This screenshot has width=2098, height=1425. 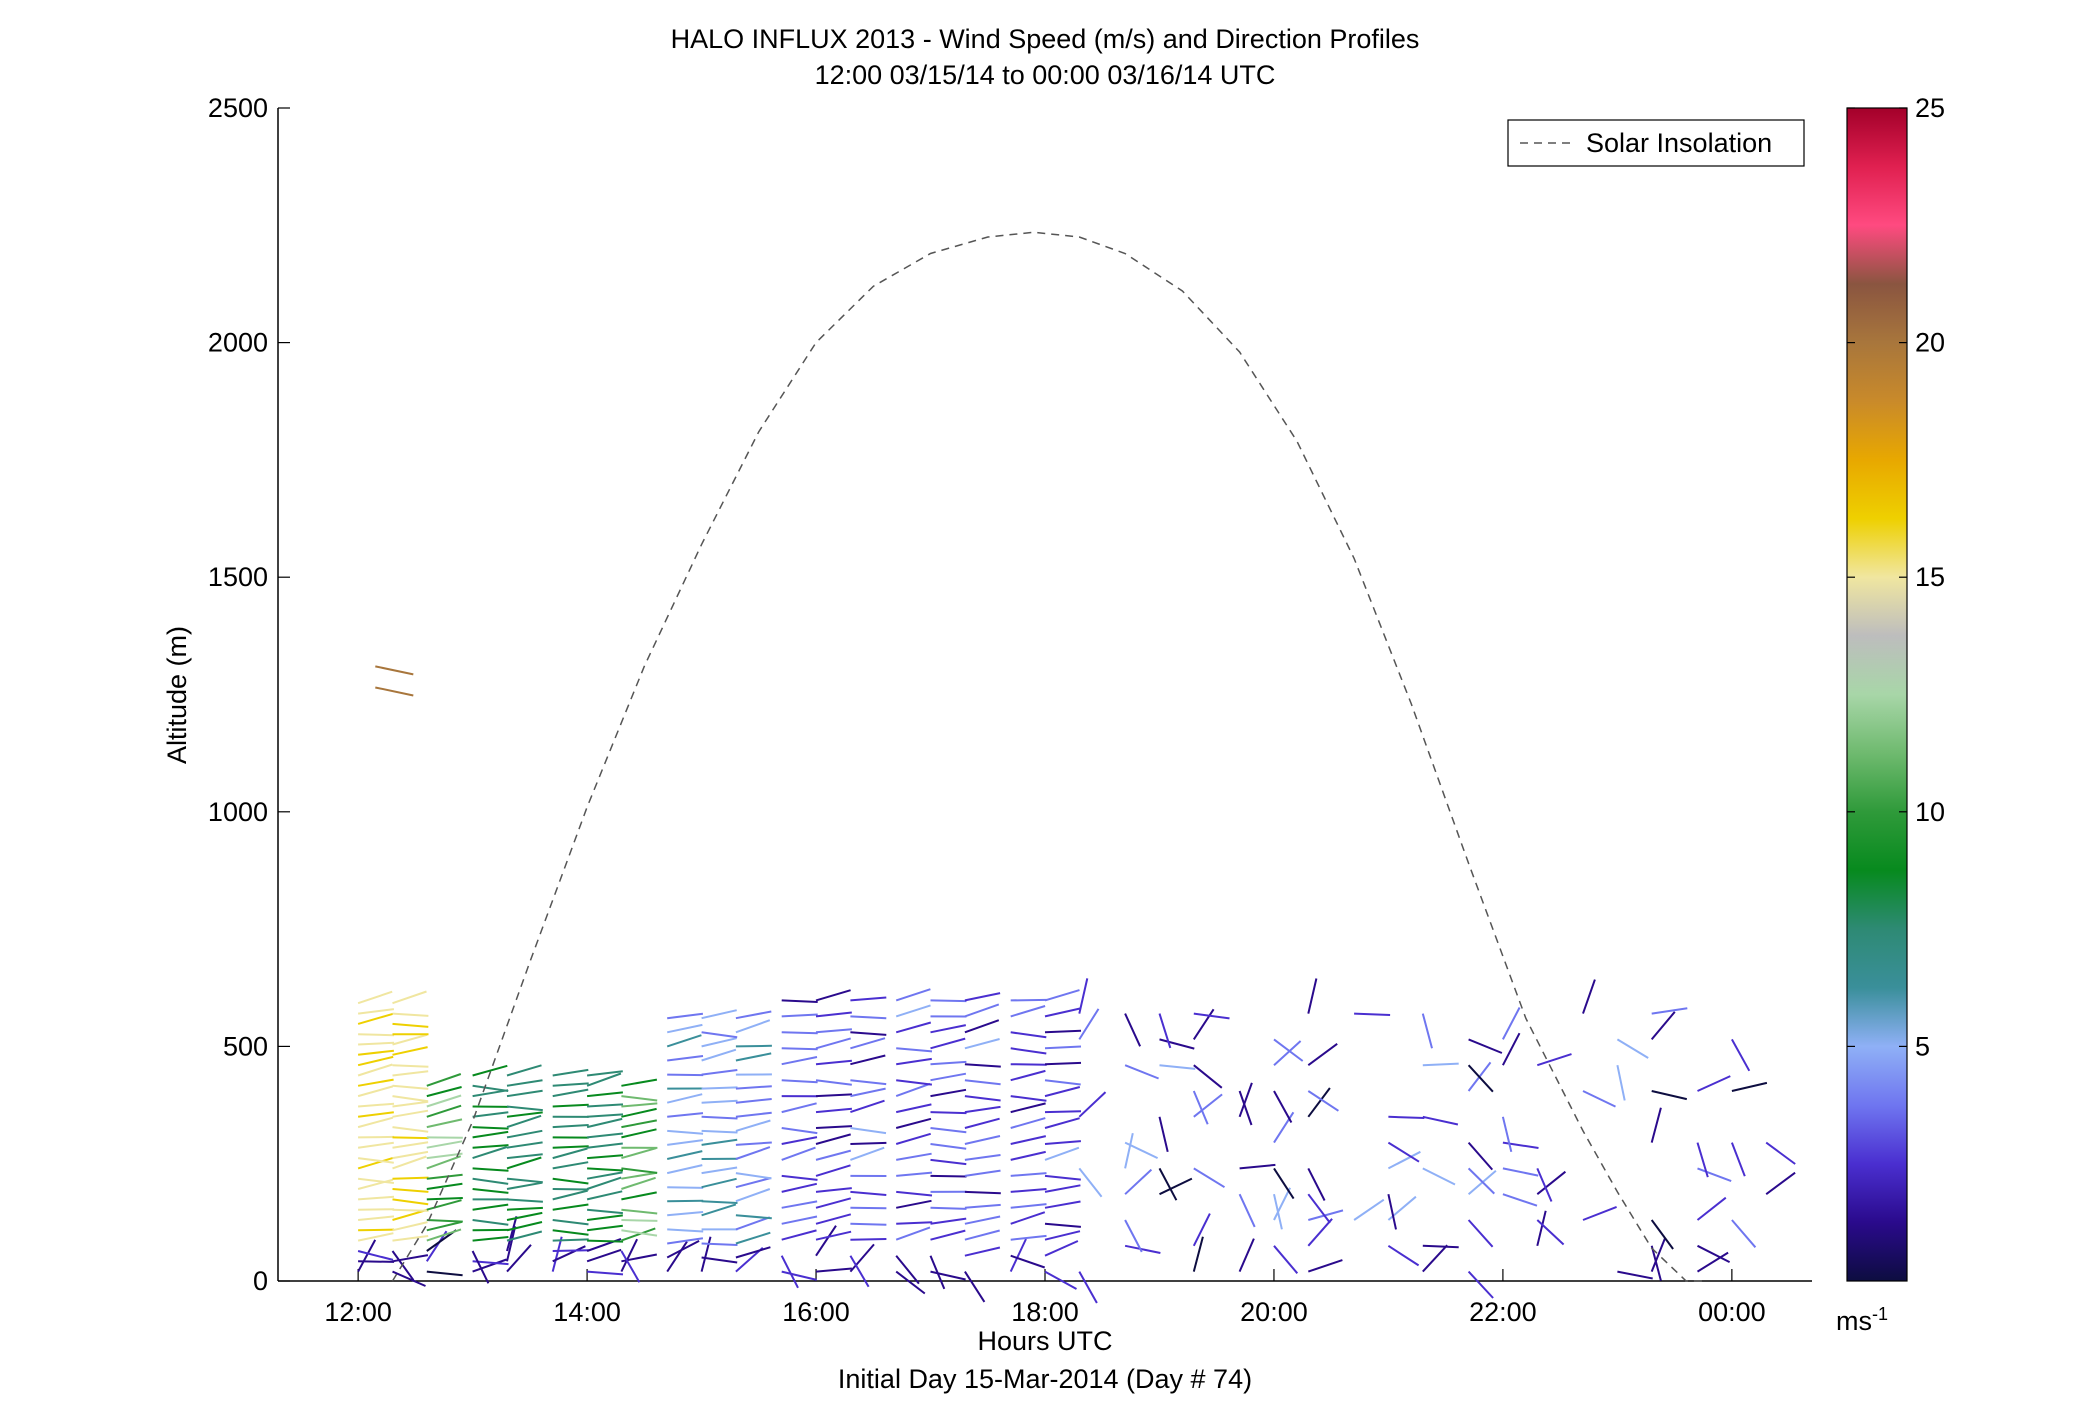 I want to click on colorbar: 5 10 15 20 25 ms-1, so click(x=1890, y=714).